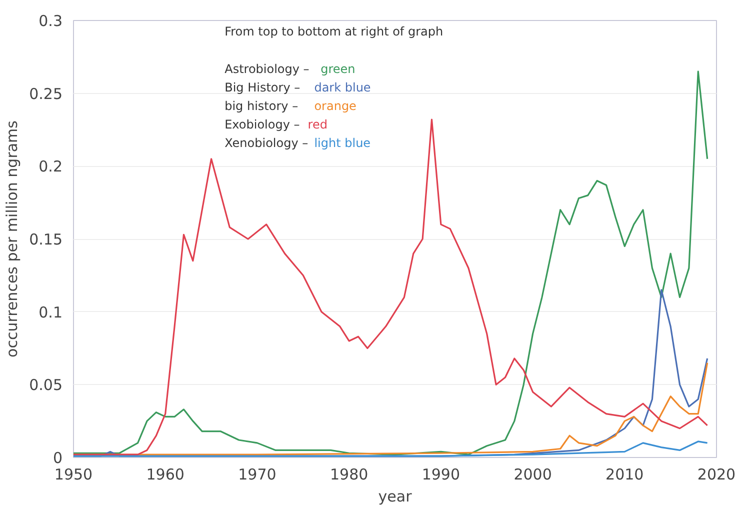 The width and height of the screenshot is (741, 508). What do you see at coordinates (12, 239) in the screenshot?
I see `y-axis-title: occurrences per million ngrams` at bounding box center [12, 239].